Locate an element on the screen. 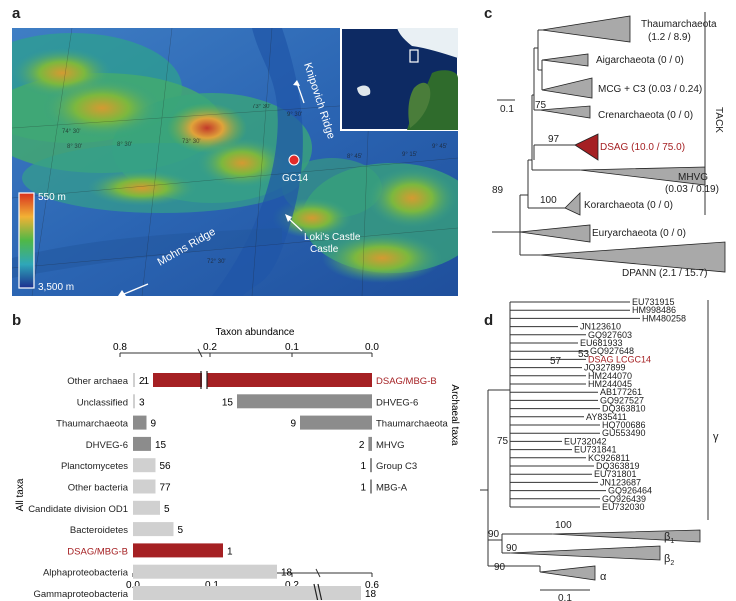 This screenshot has height=601, width=736. leaf-label: EU732030 is located at coordinates (623, 507).